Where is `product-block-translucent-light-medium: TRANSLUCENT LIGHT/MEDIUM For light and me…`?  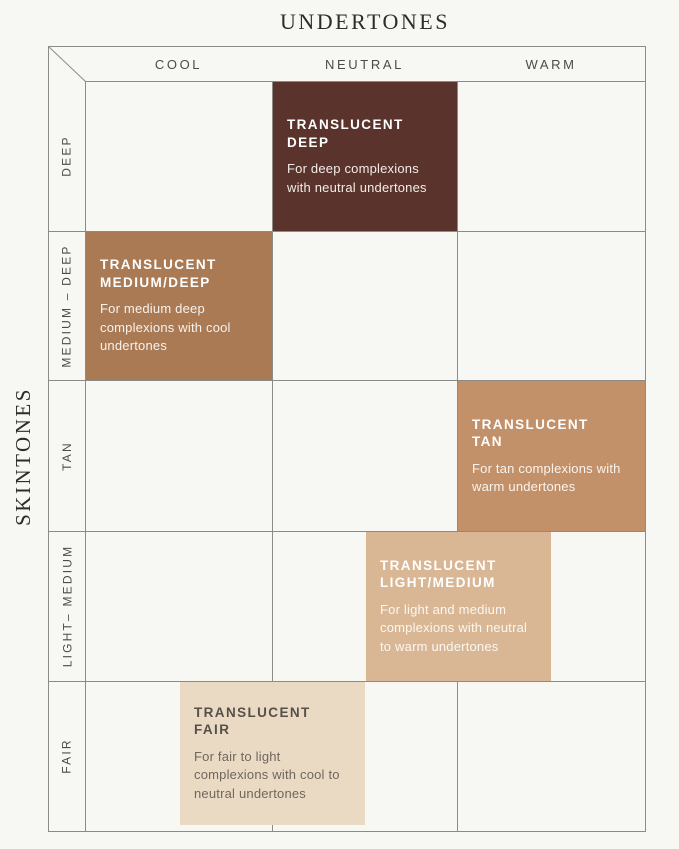
product-block-translucent-light-medium: TRANSLUCENT LIGHT/MEDIUM For light and me… is located at coordinates (458, 606).